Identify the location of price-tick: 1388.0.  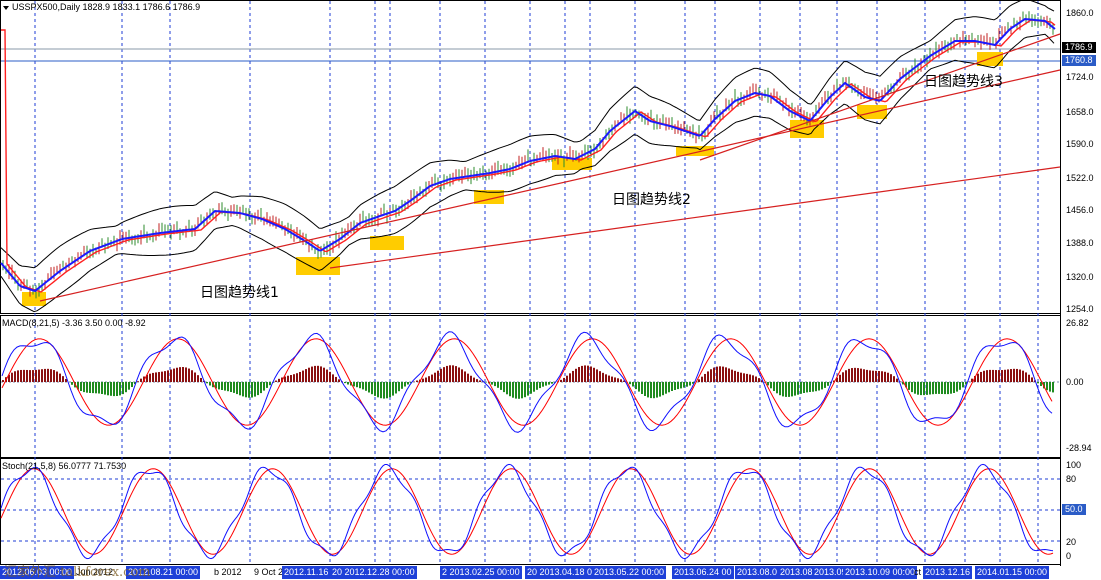
(1080, 243).